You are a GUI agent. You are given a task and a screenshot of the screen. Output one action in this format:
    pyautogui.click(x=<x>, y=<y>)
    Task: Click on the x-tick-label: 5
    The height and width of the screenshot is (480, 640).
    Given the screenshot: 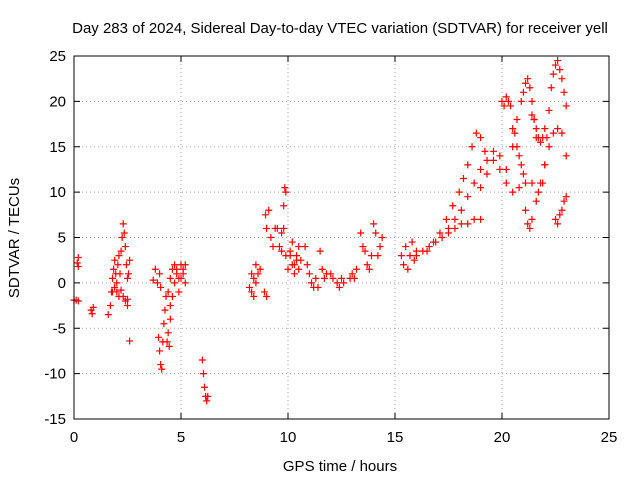 What is the action you would take?
    pyautogui.click(x=181, y=437)
    